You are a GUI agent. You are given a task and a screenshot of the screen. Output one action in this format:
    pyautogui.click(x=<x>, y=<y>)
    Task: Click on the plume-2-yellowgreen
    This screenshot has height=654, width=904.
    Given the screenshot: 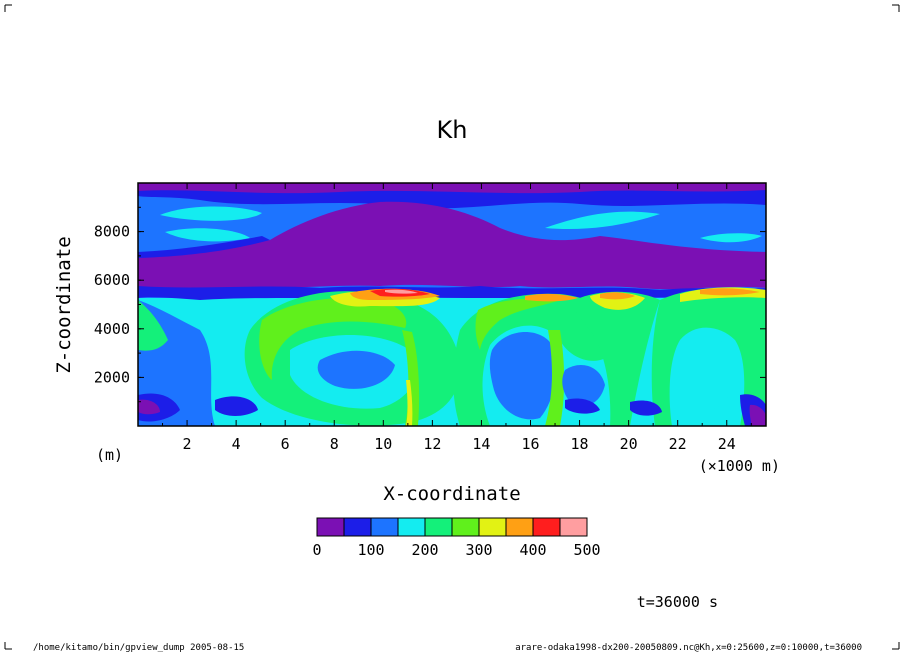 What is the action you would take?
    pyautogui.click(x=517, y=324)
    